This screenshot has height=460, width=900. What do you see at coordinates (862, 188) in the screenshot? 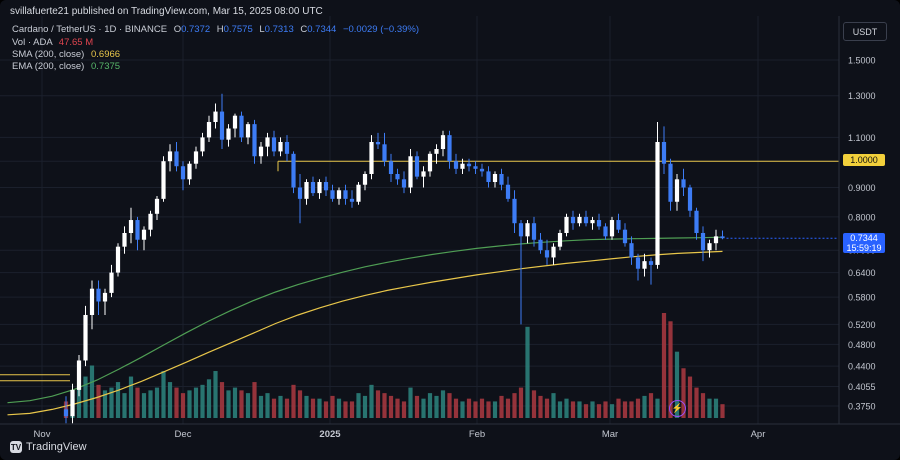
I see `price-tick-label: 0.9000` at bounding box center [862, 188].